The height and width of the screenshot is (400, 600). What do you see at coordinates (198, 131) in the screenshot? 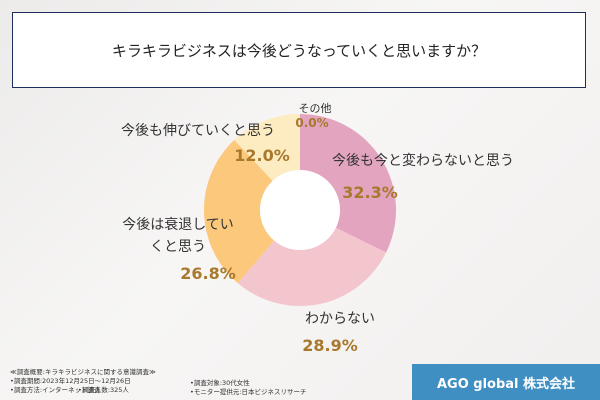
I see `slice-label: 今後も伸びていくと思う` at bounding box center [198, 131].